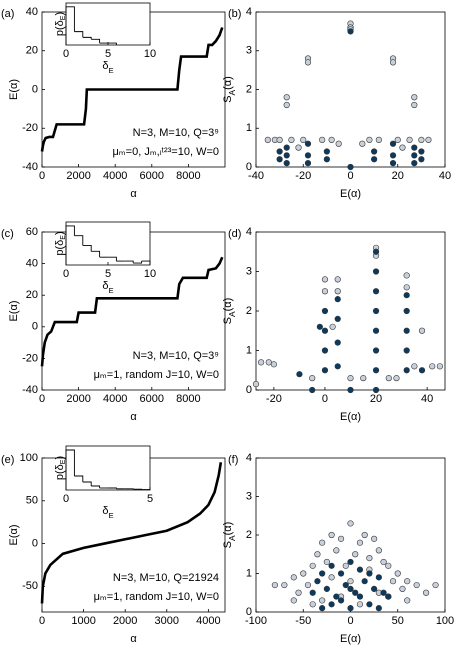 The image size is (457, 652). What do you see at coordinates (188, 176) in the screenshot?
I see `x-tick-label: 8000` at bounding box center [188, 176].